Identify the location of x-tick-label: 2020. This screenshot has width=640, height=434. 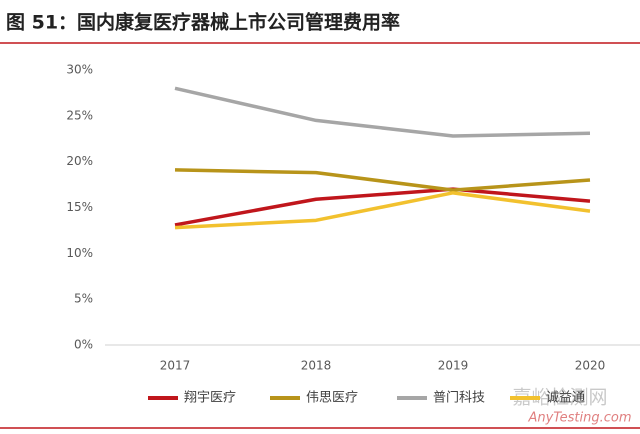
(590, 366).